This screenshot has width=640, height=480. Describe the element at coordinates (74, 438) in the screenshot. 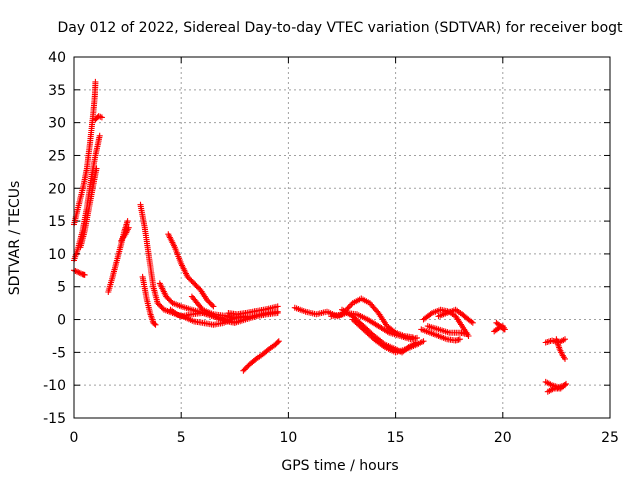

I see `x-tick-label: 0` at that location.